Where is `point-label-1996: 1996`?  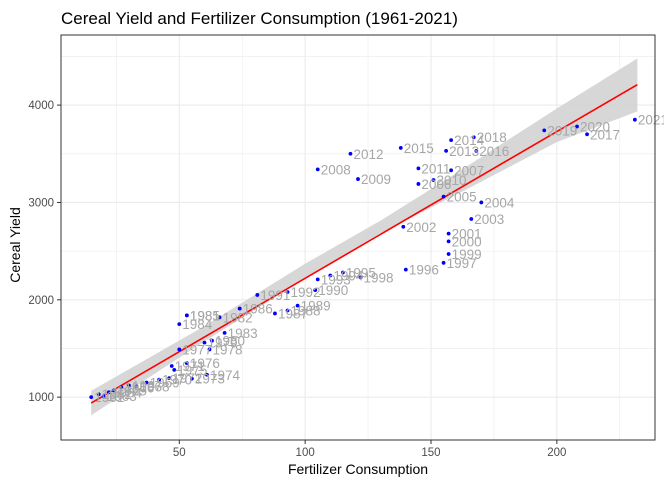
point-label-1996: 1996 is located at coordinates (424, 270).